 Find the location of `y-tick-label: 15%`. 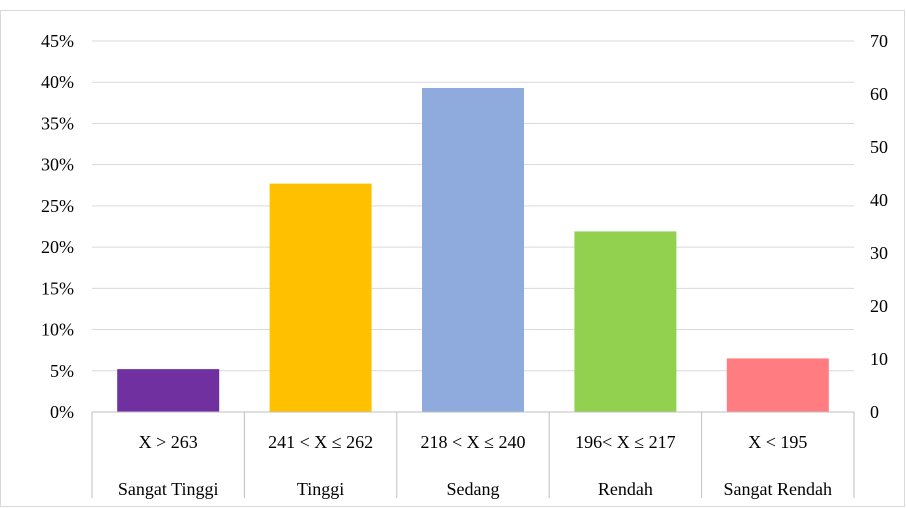

y-tick-label: 15% is located at coordinates (57, 288).